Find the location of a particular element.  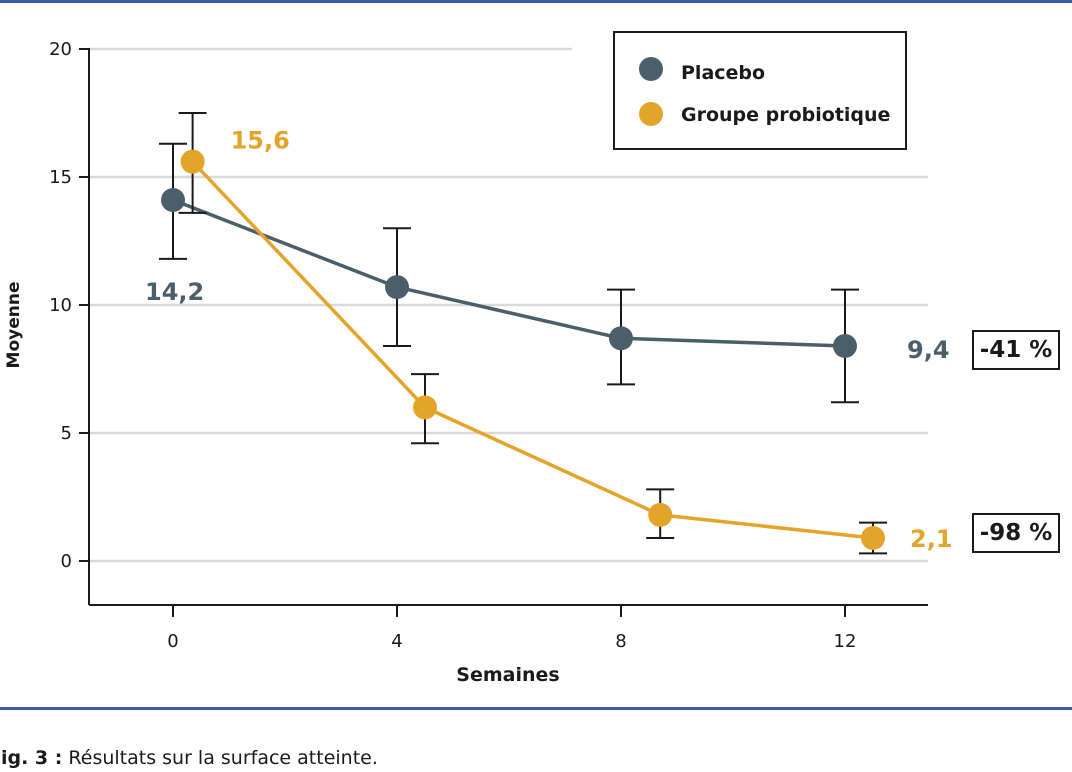

placebo-reduction-badge: -41 % is located at coordinates (1016, 350).